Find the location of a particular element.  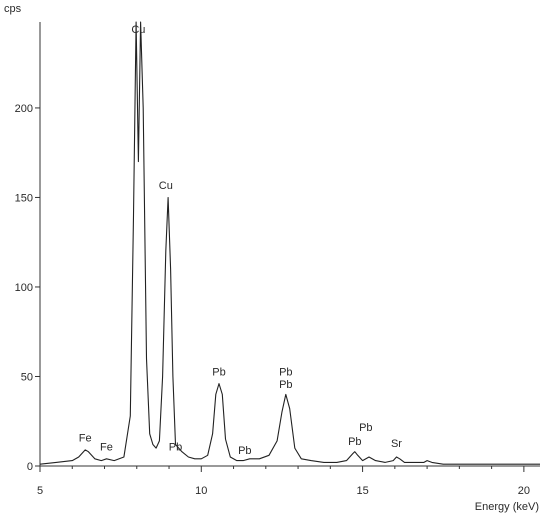

x-axis-label: Energy (keV) is located at coordinates (507, 507).